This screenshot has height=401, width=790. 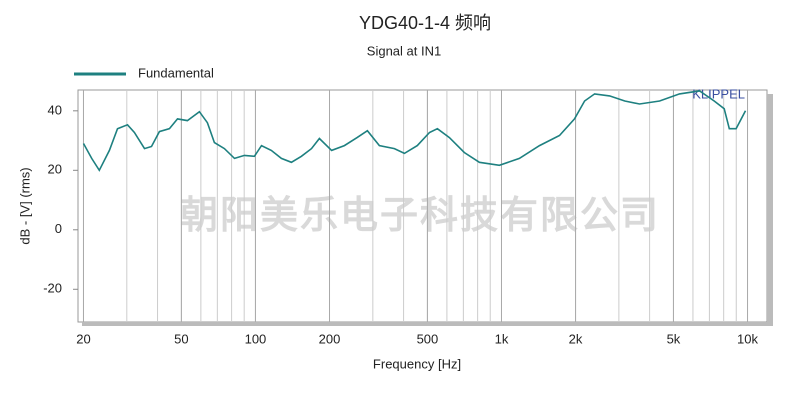 I want to click on chart-title: YDG40-1-4 频响, so click(x=425, y=23).